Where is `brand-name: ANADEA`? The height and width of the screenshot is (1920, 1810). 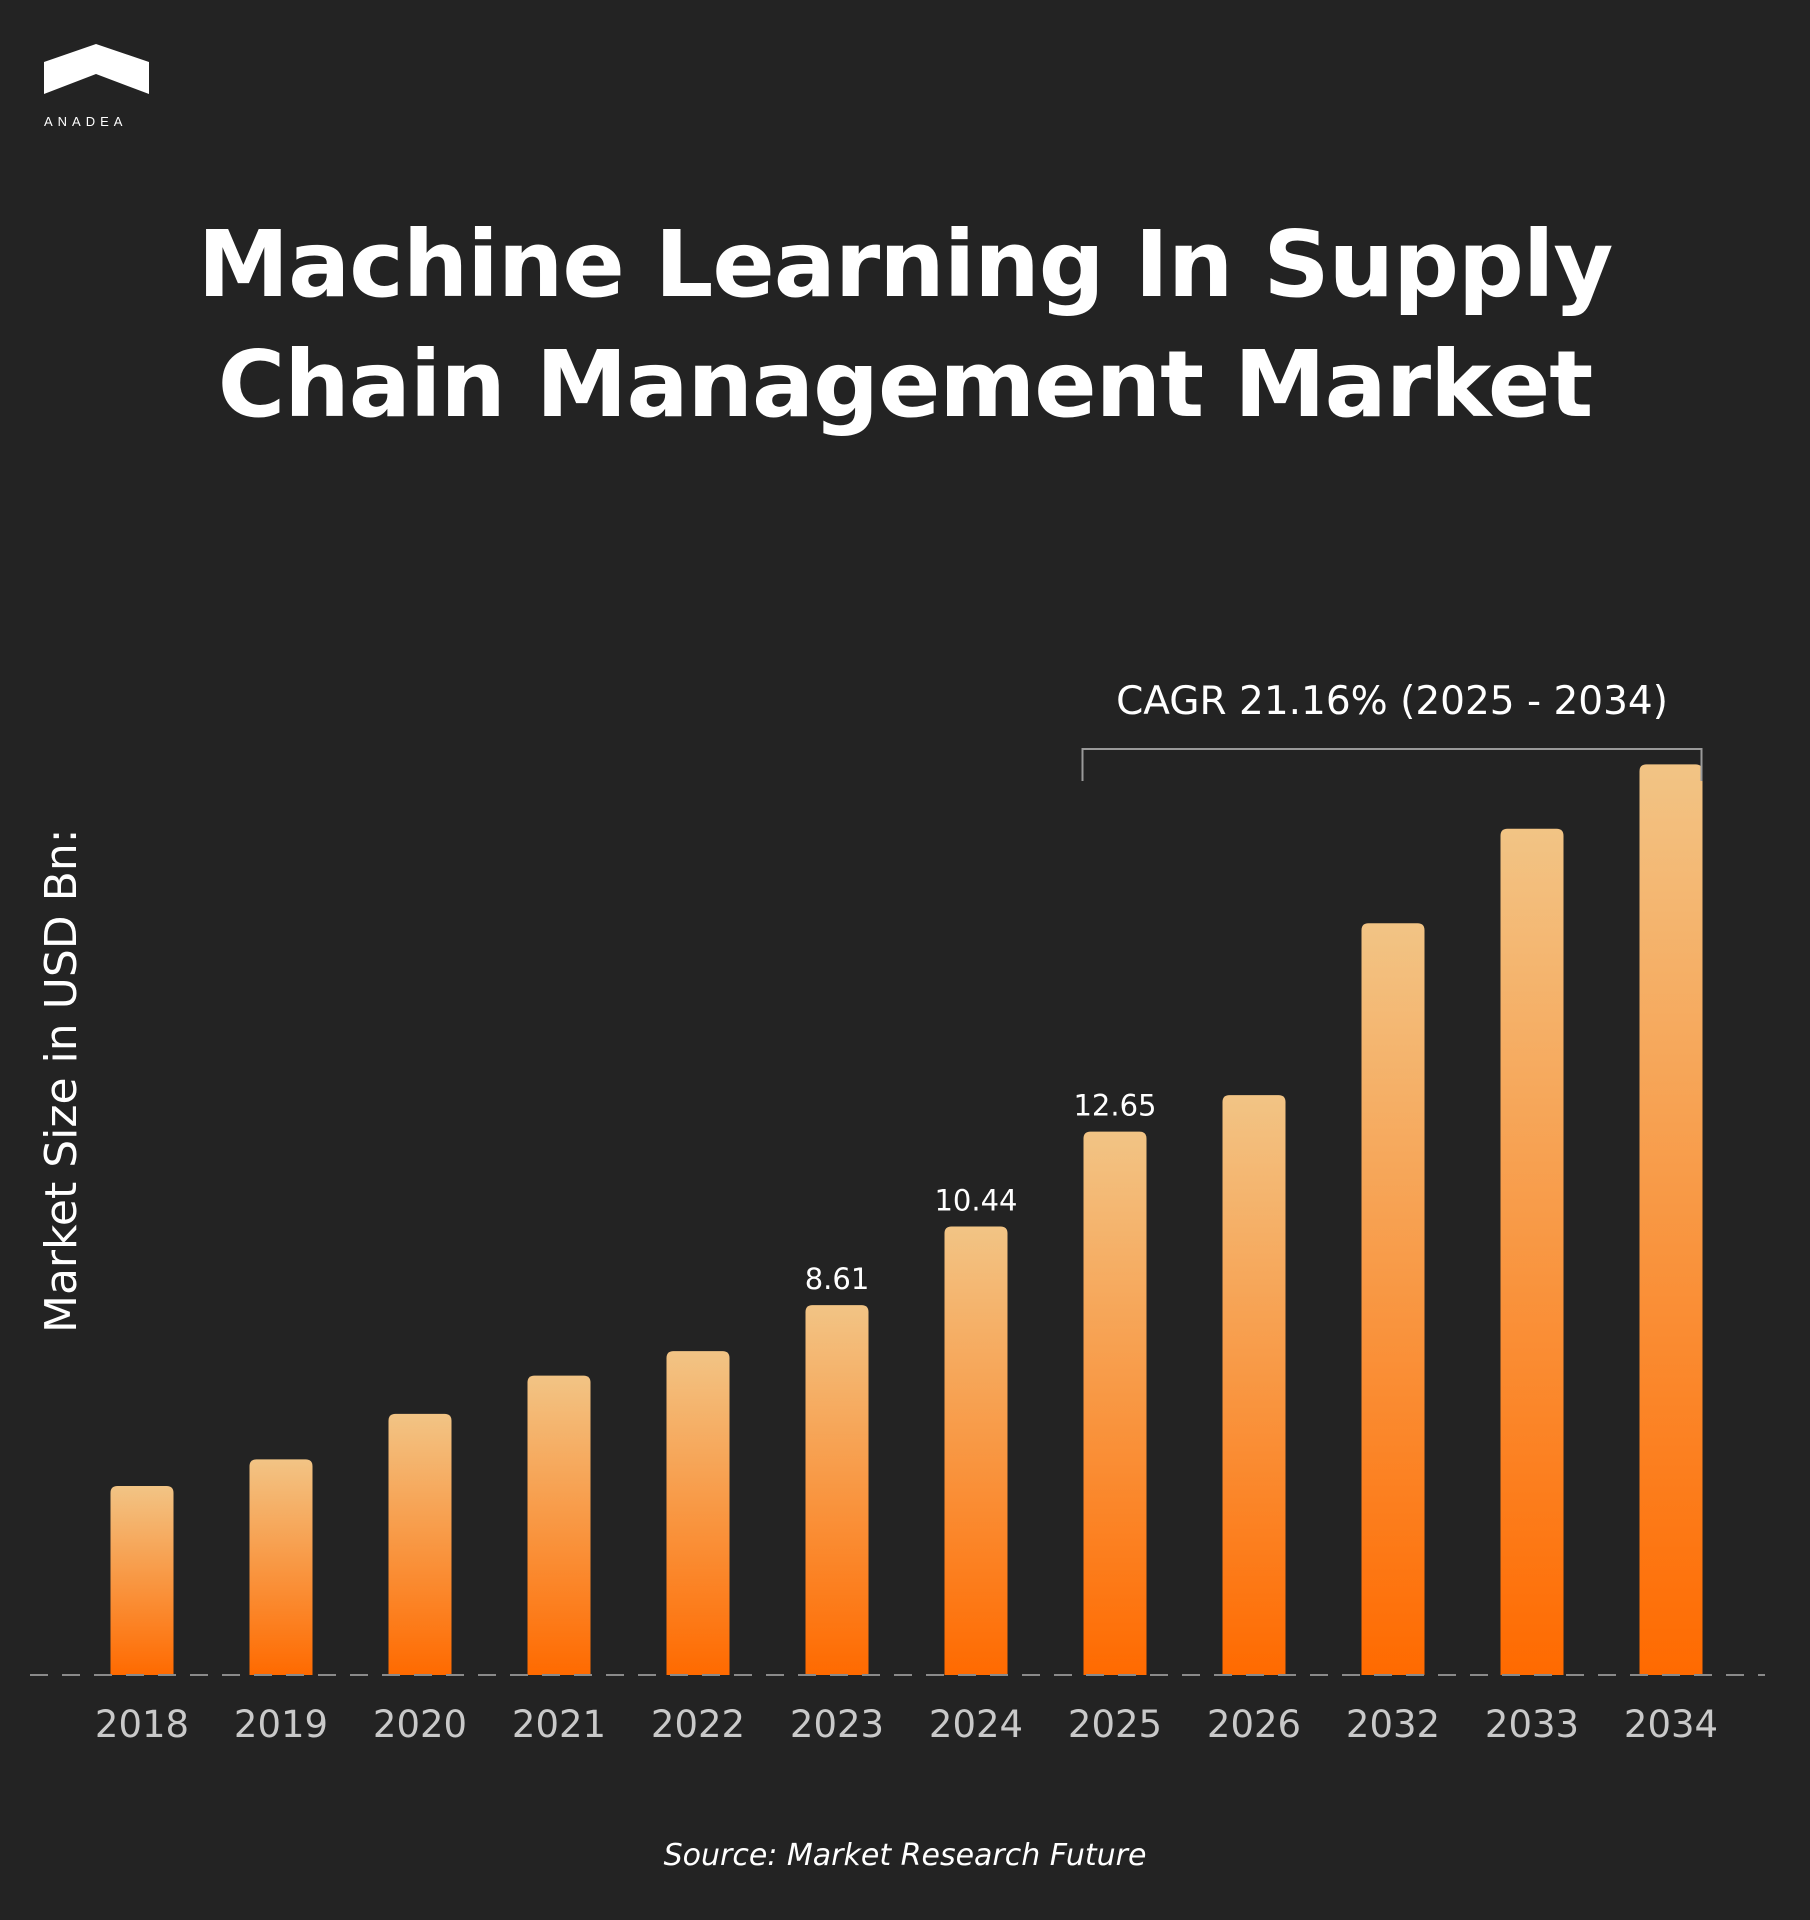
brand-name: ANADEA is located at coordinates (86, 121).